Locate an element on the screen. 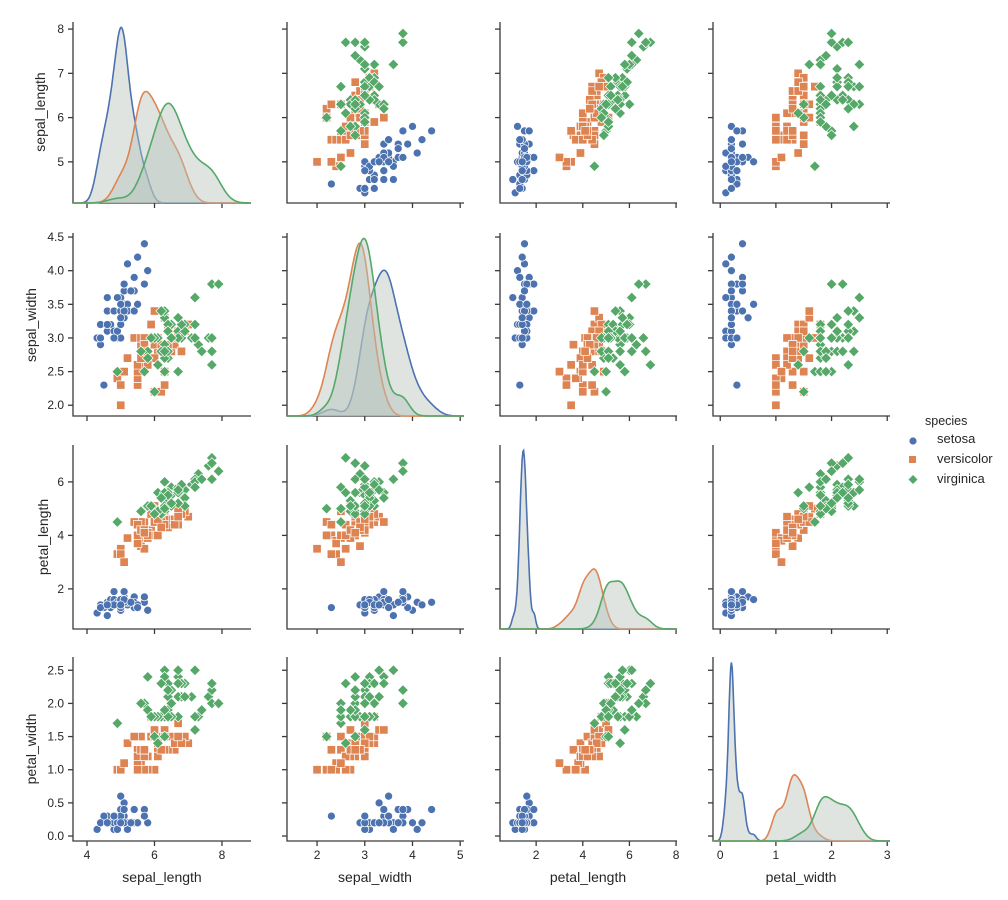 This screenshot has height=900, width=1008. y-axis-label-petal-length: petal_length is located at coordinates (43, 537).